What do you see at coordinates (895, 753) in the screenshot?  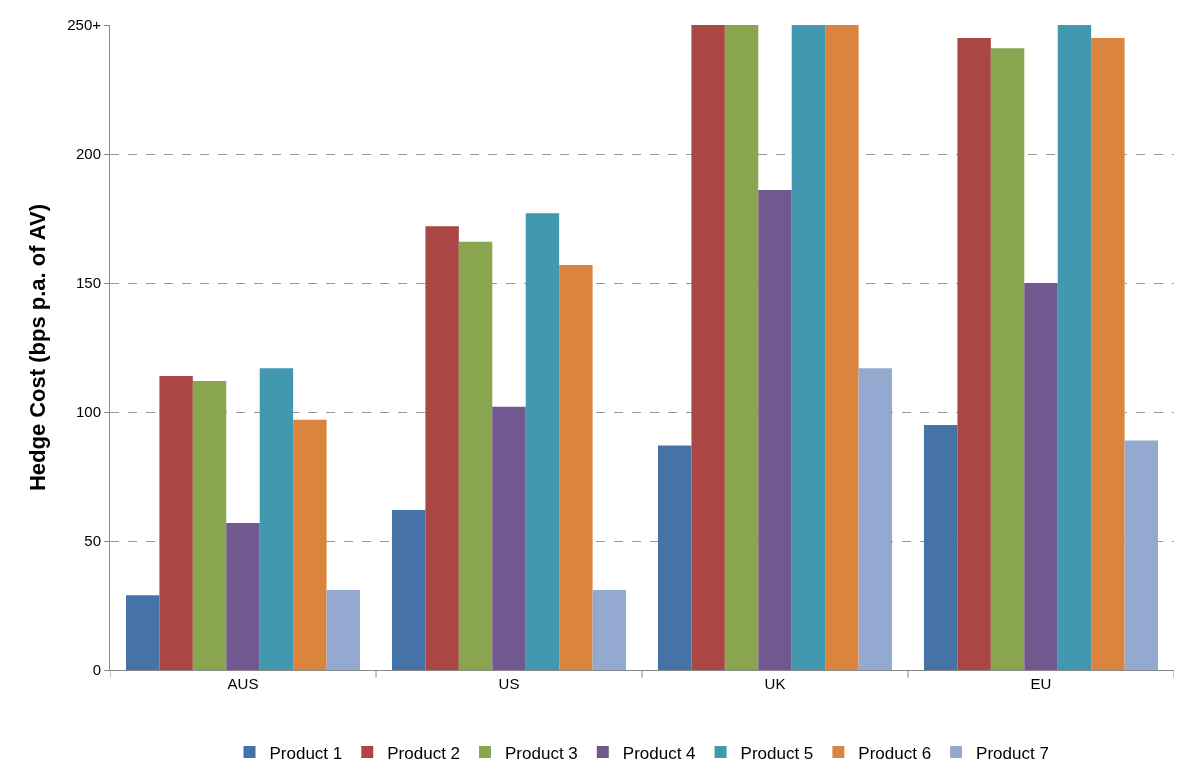 I see `legend-label: Product 6` at bounding box center [895, 753].